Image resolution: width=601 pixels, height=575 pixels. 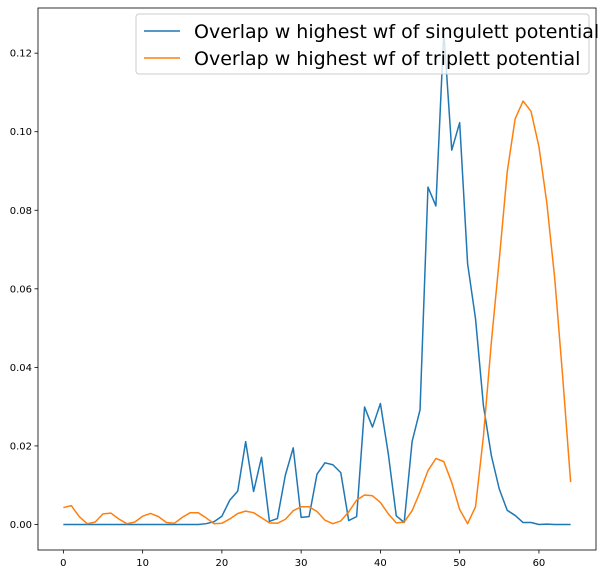 I want to click on x-tick-label: 30, so click(x=301, y=563).